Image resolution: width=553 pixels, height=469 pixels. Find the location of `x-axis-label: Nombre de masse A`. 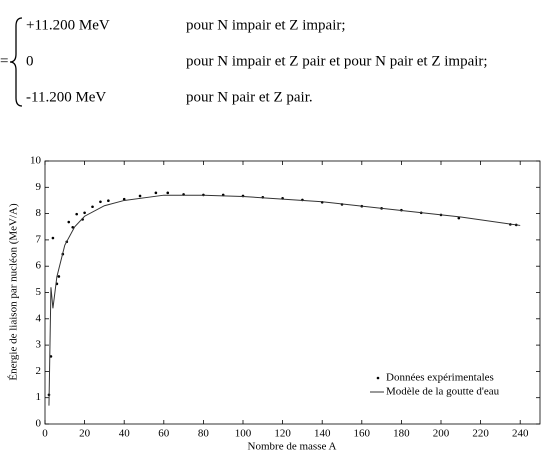

x-axis-label: Nombre de masse A is located at coordinates (292, 447).